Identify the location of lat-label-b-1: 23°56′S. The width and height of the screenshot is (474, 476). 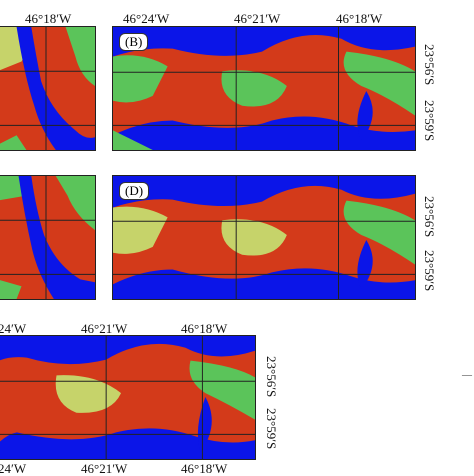
(429, 65).